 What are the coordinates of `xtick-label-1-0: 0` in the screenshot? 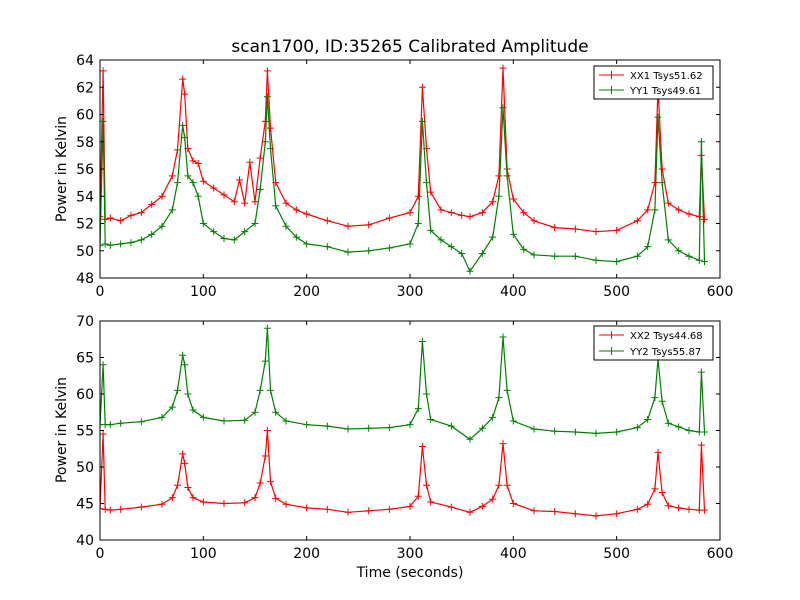 It's located at (100, 554).